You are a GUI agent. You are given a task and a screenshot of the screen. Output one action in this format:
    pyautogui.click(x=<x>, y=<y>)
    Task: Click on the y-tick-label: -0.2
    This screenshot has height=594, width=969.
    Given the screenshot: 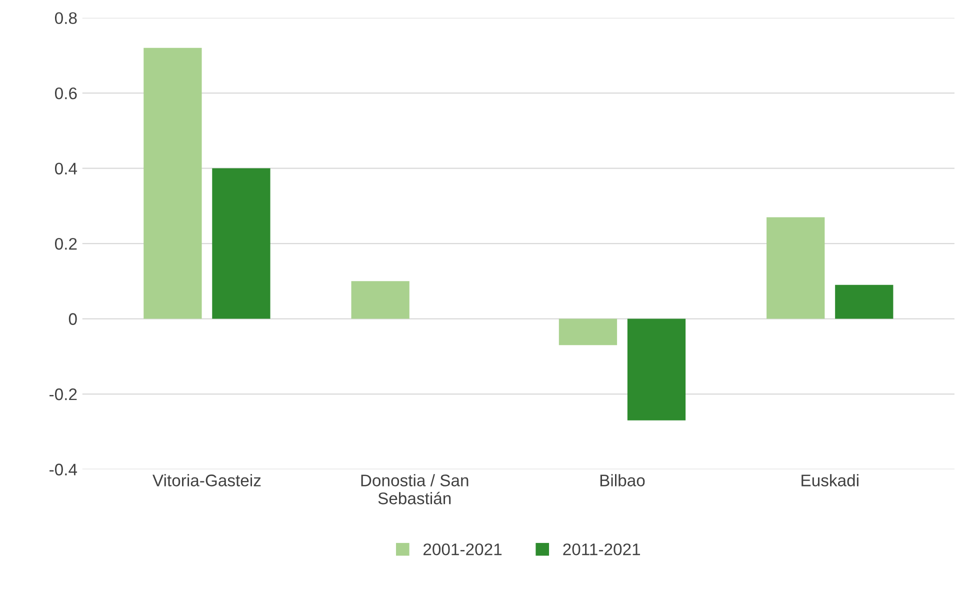 What is the action you would take?
    pyautogui.click(x=63, y=394)
    